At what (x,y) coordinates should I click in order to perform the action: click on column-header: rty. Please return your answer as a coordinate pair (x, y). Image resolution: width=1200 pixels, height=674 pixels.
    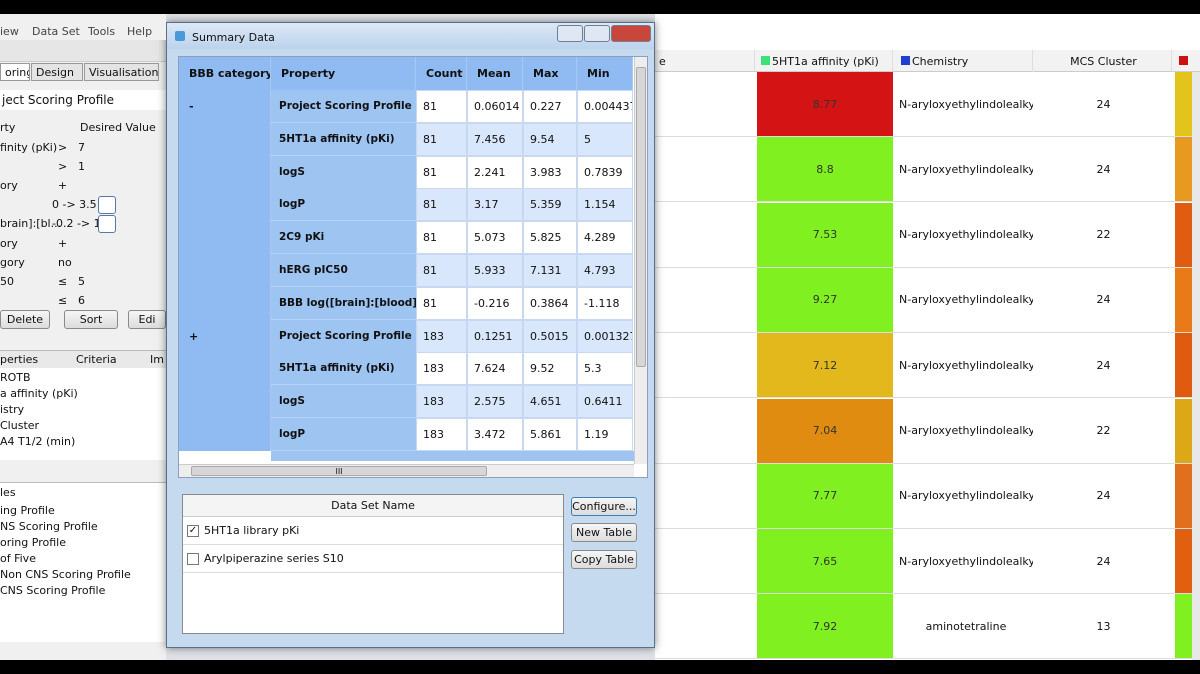
    Looking at the image, I should click on (8, 127).